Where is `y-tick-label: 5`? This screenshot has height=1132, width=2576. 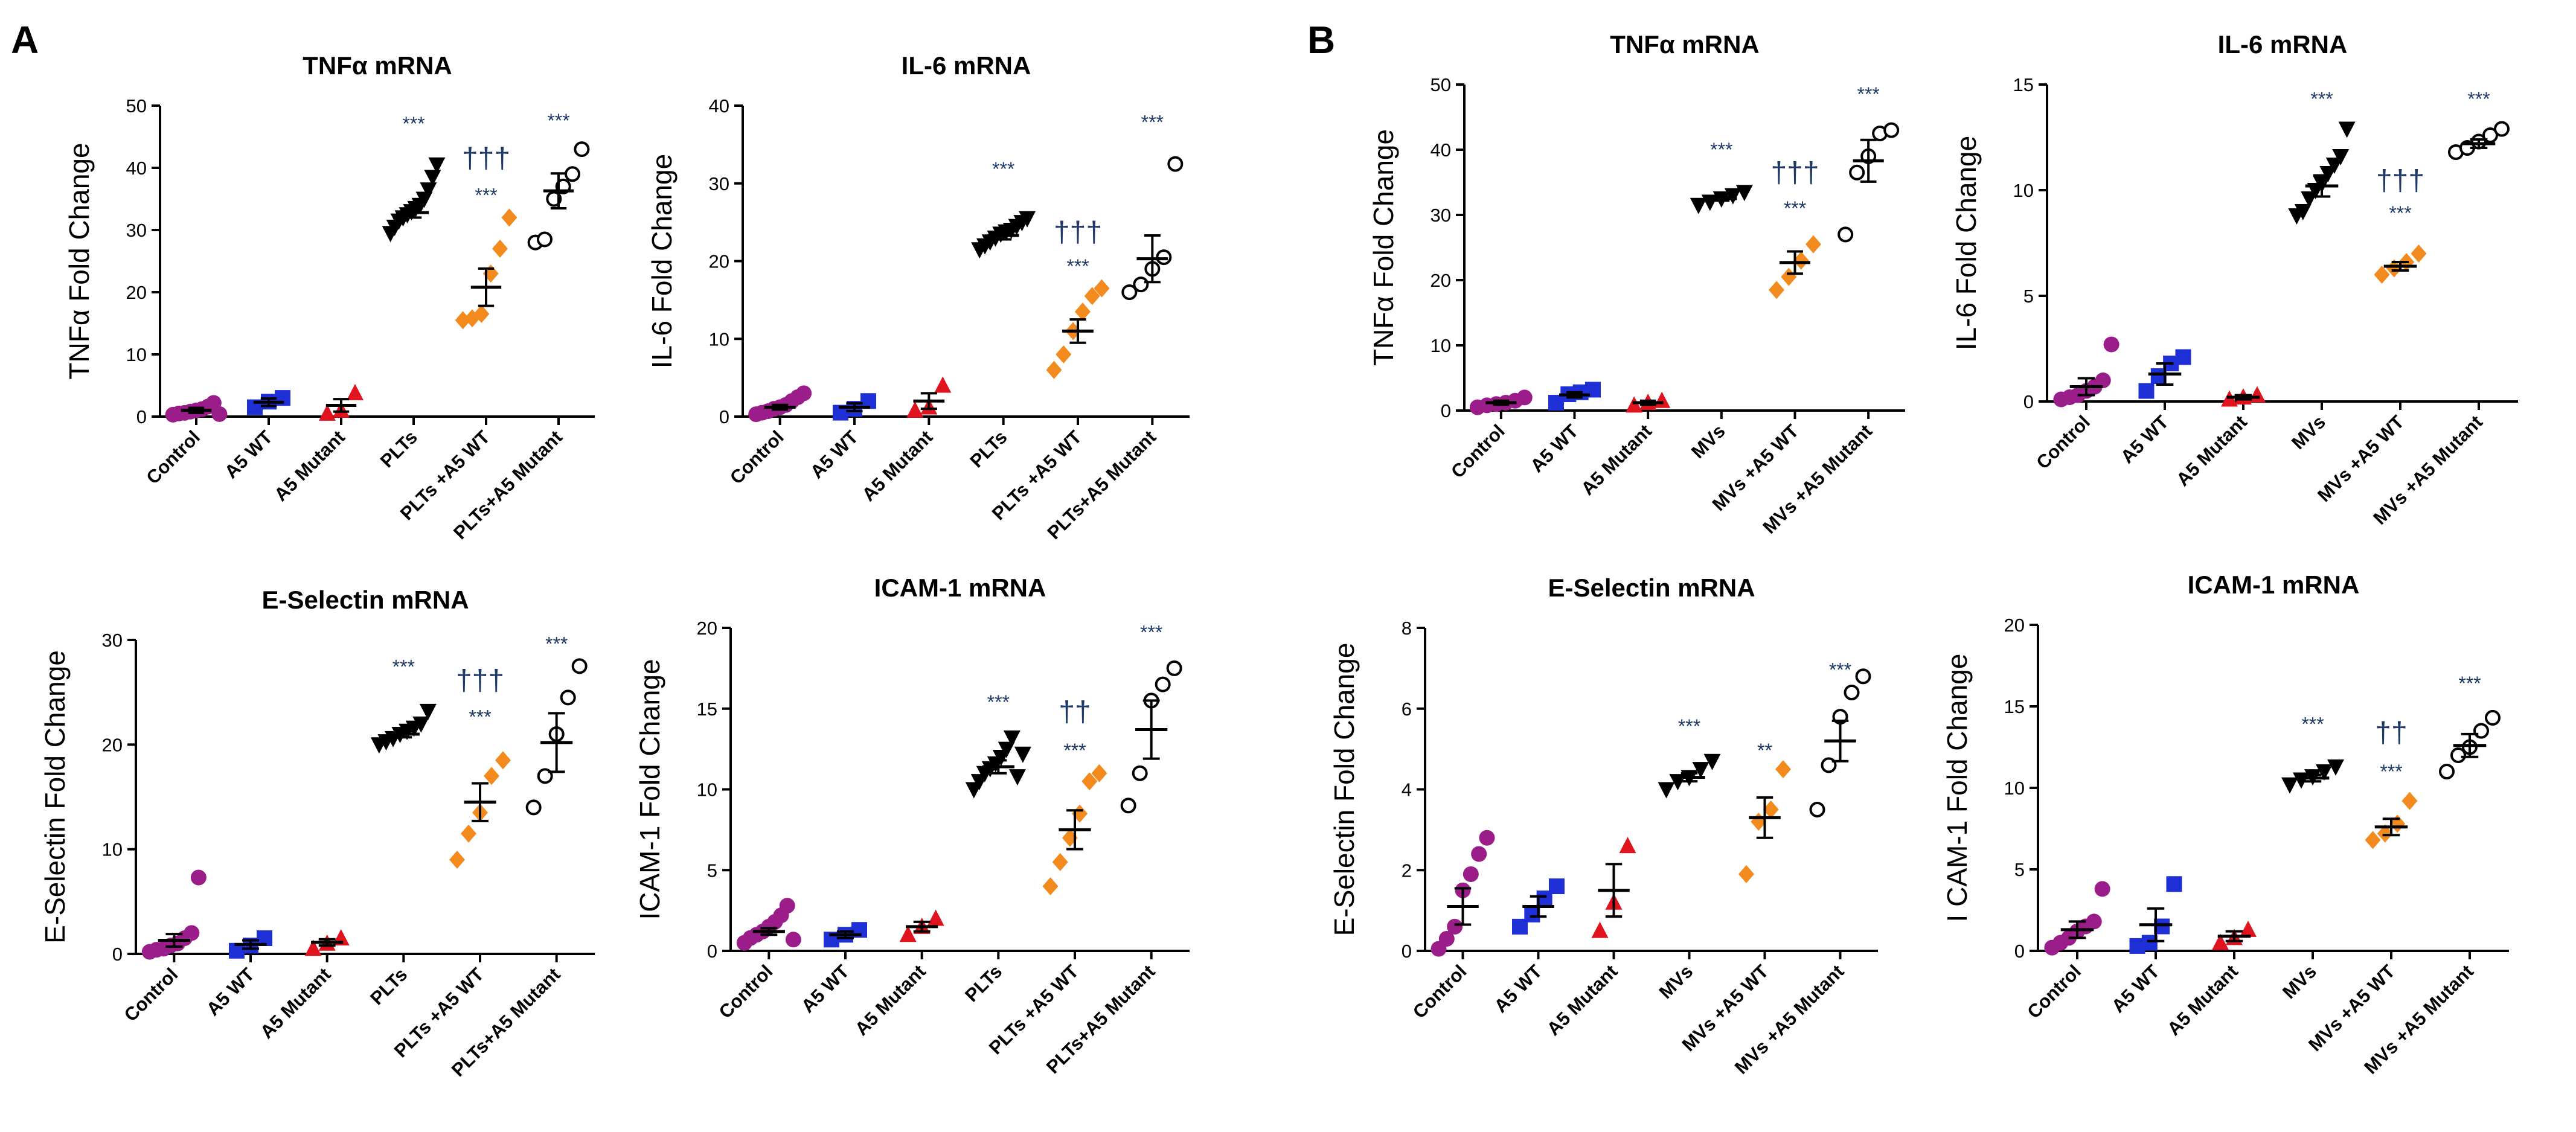
y-tick-label: 5 is located at coordinates (2019, 870).